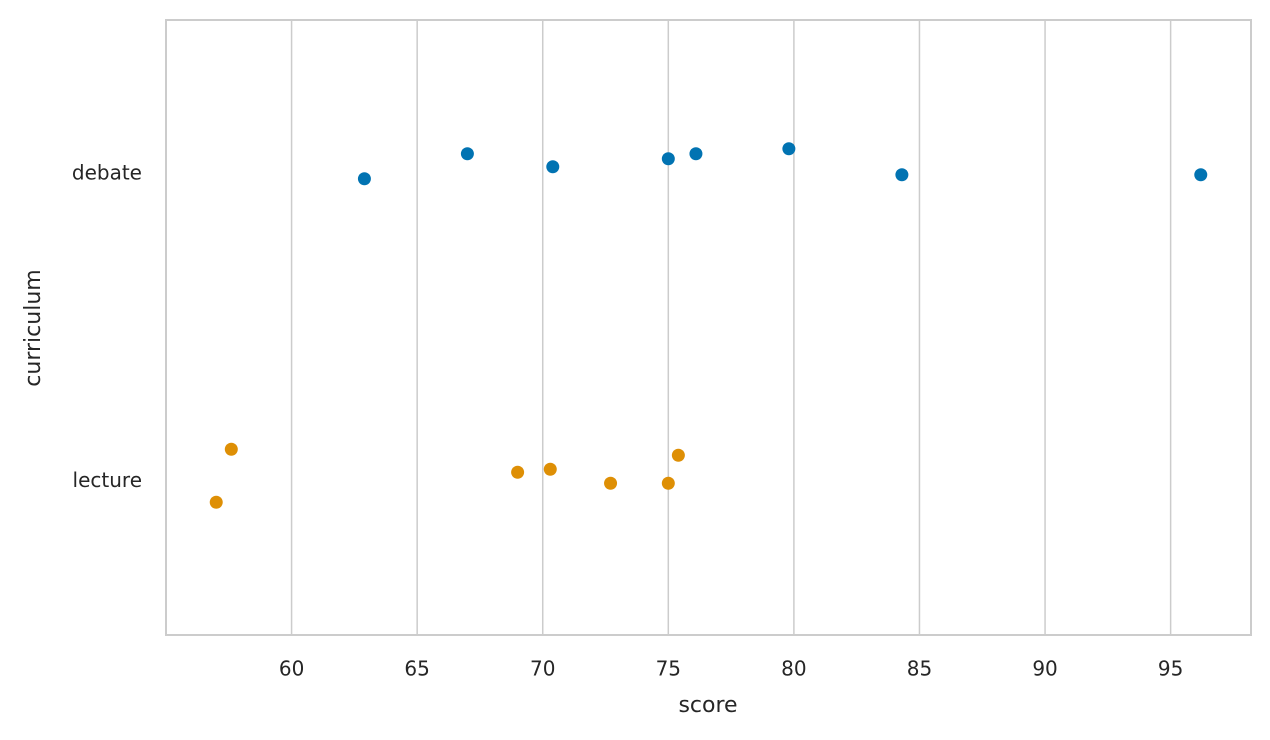 The width and height of the screenshot is (1270, 740). I want to click on x-tick-label: 60, so click(291, 669).